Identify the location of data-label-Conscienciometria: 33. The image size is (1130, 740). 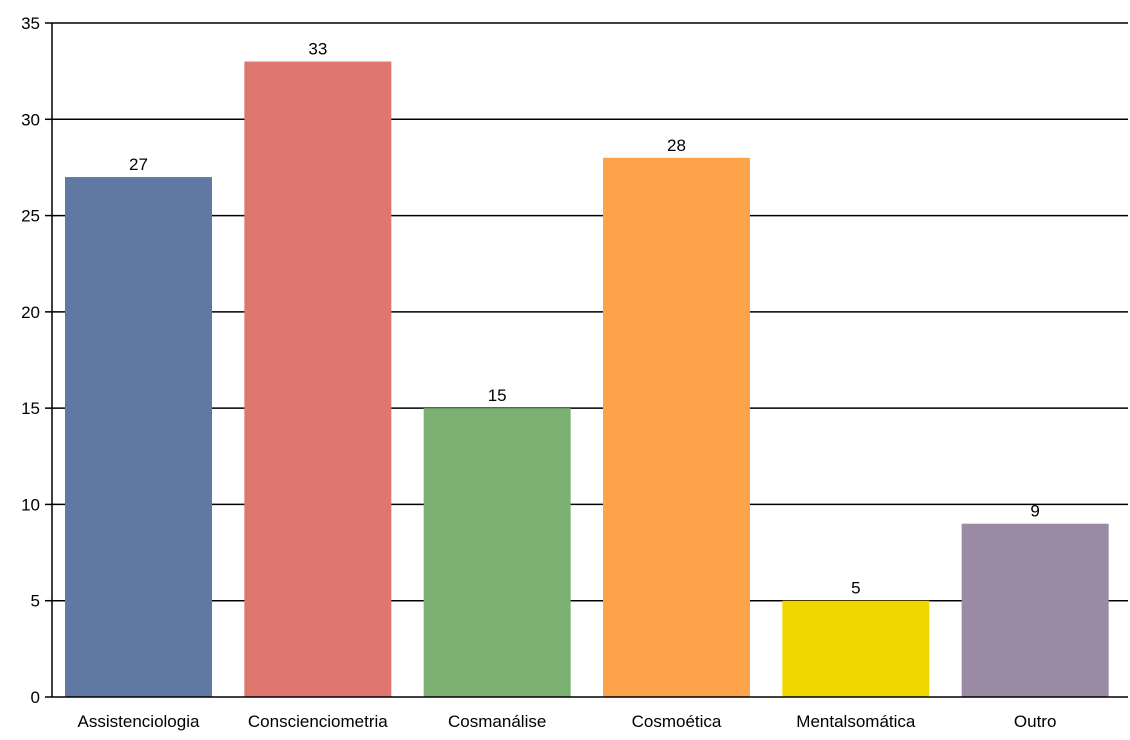
(317, 49).